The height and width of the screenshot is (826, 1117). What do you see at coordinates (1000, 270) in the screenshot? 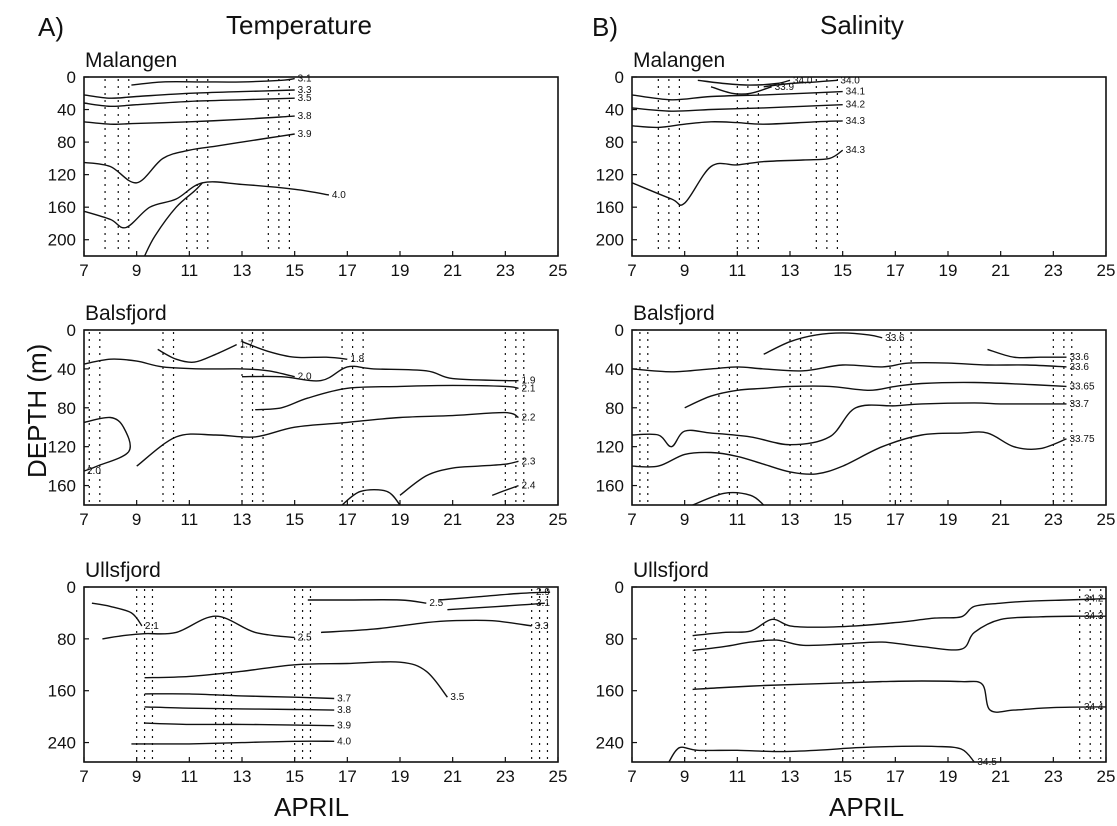
I see `x-tick-label: 21` at bounding box center [1000, 270].